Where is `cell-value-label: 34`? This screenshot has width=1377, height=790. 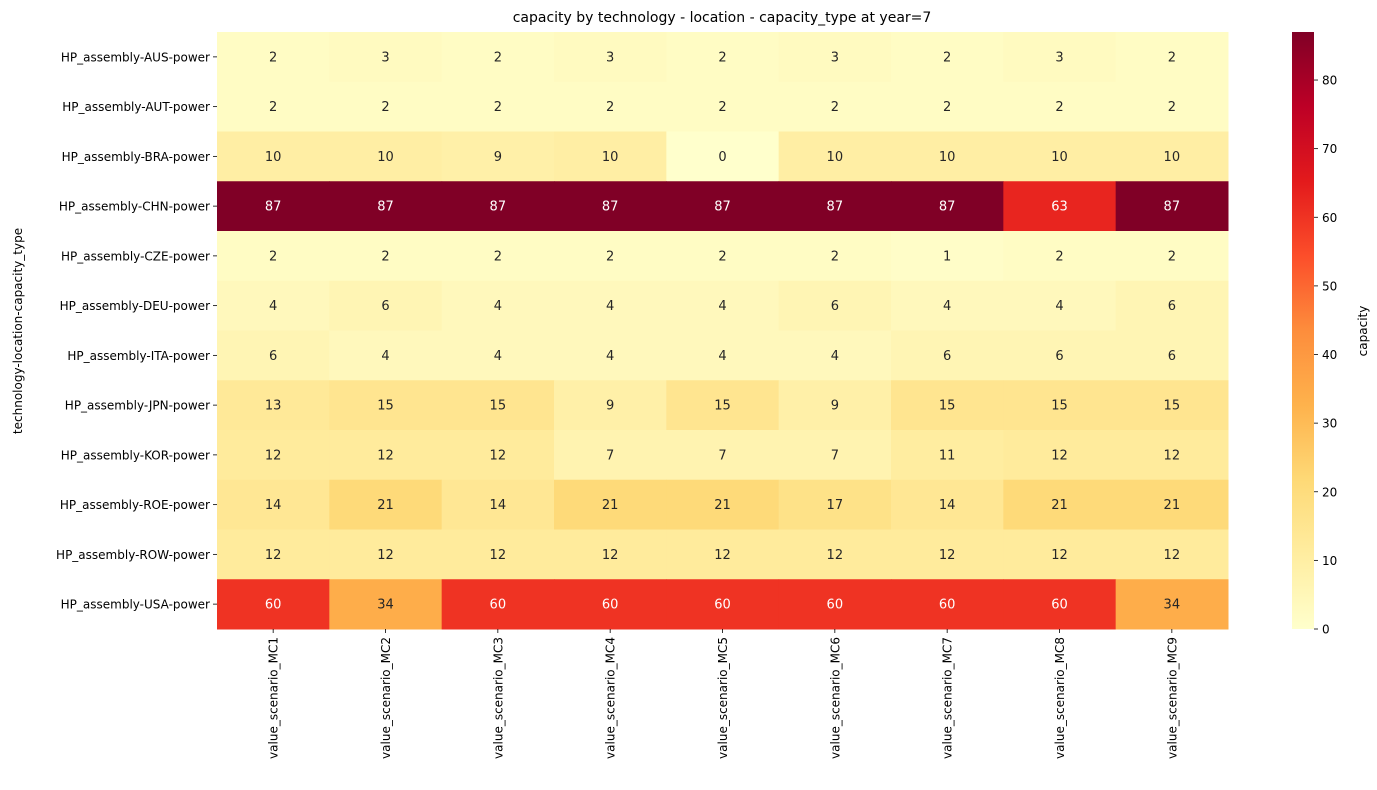
cell-value-label: 34 is located at coordinates (385, 605).